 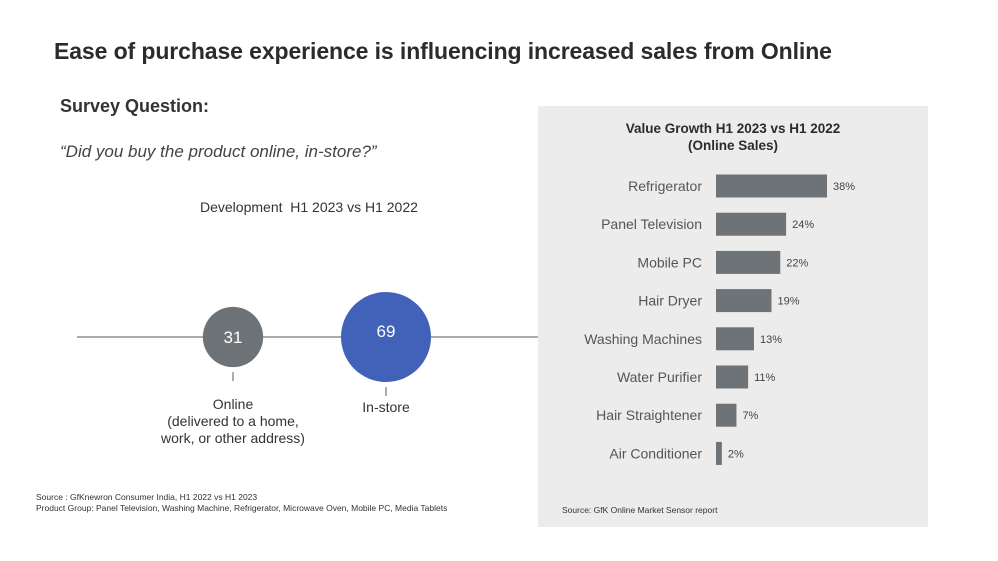 What do you see at coordinates (651, 224) in the screenshot?
I see `bar-category-label: Panel Television` at bounding box center [651, 224].